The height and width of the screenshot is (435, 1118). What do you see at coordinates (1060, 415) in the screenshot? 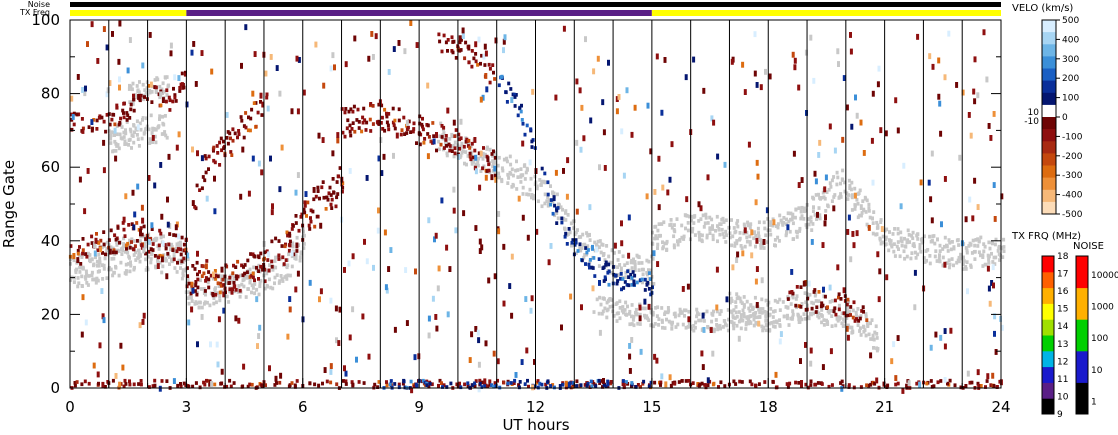
I see `txfreq-colorbar-label: 9` at bounding box center [1060, 415].